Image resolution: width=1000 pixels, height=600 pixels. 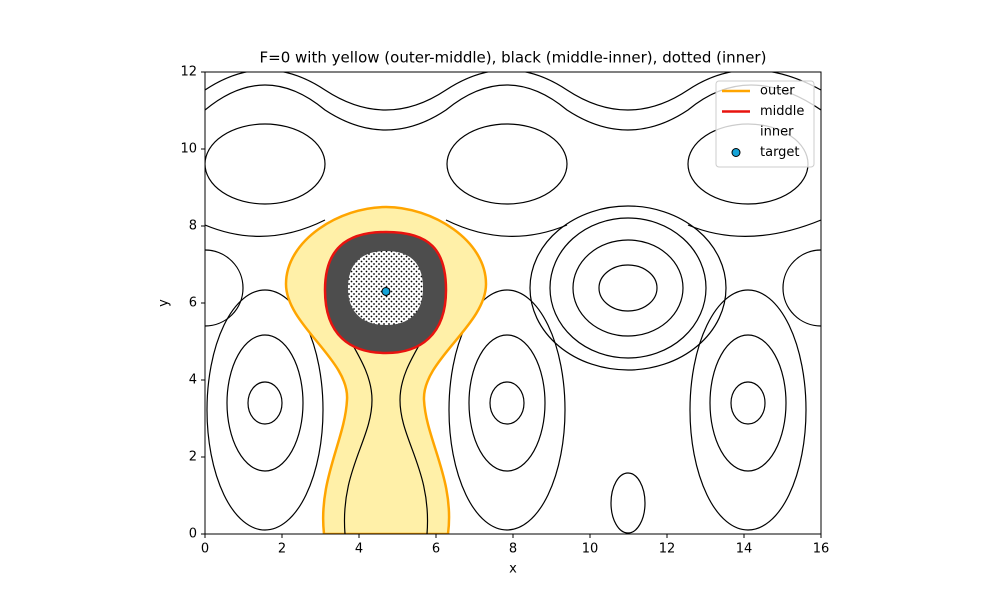 I want to click on legend-label: target, so click(x=780, y=152).